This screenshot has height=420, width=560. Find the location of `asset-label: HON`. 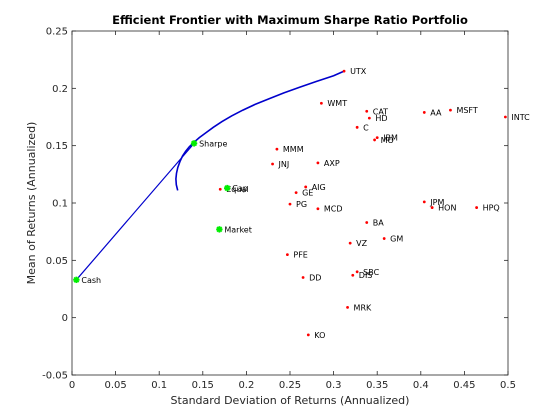

asset-label: HON is located at coordinates (447, 208).